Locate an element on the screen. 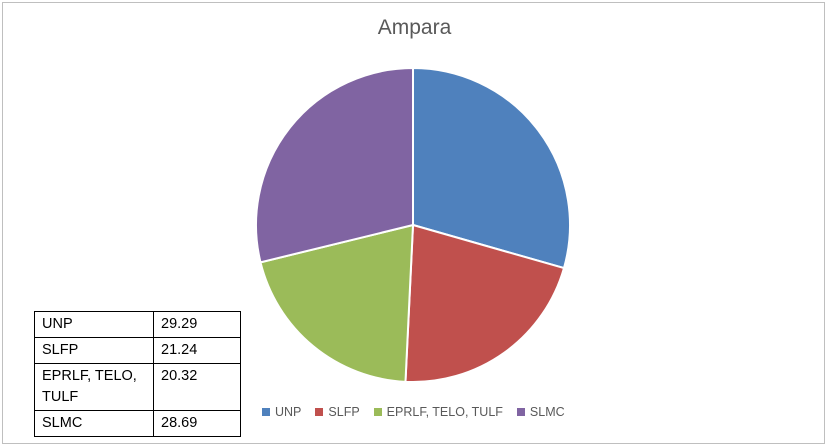 Image resolution: width=829 pixels, height=448 pixels. table-row: SLFP 21.24 is located at coordinates (137, 350).